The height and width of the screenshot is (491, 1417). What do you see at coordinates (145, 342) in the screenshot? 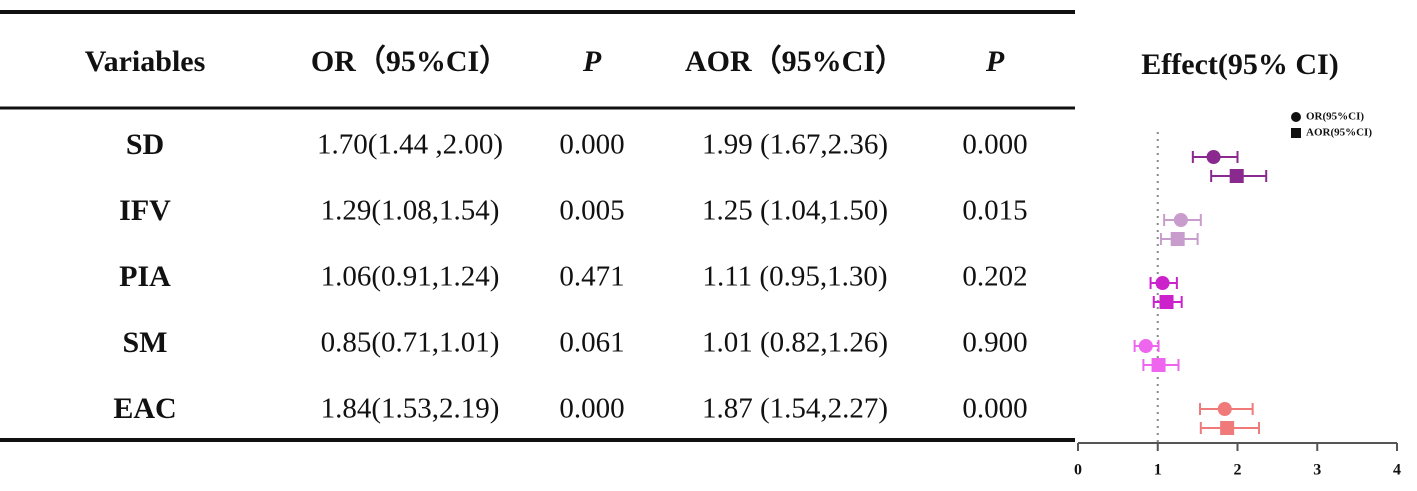
I see `row-label: SM` at bounding box center [145, 342].